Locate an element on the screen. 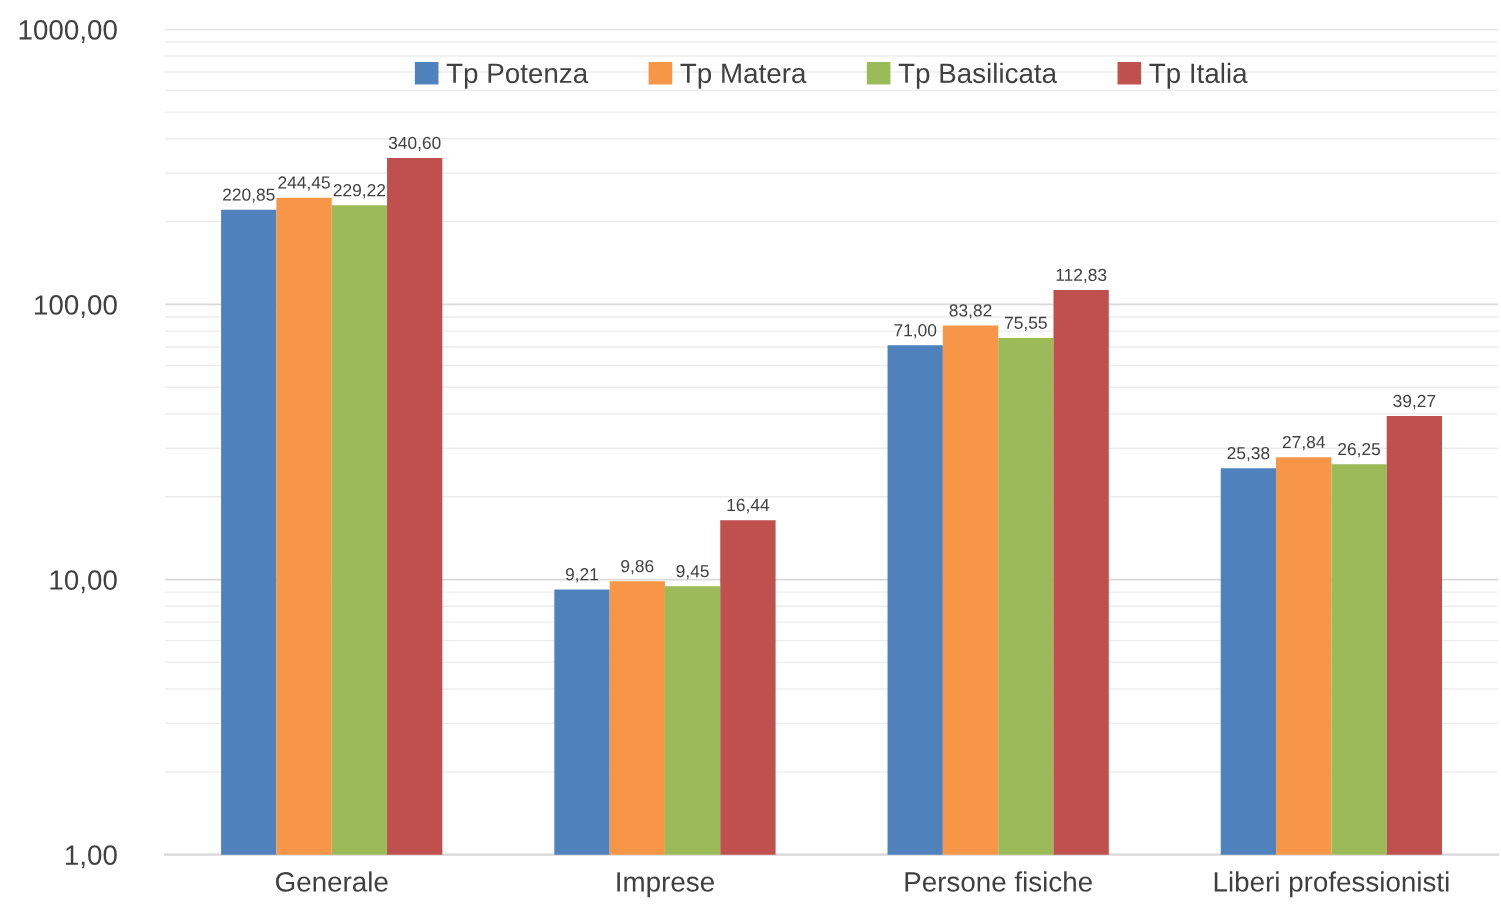 This screenshot has width=1501, height=917. data-label: 244,45 is located at coordinates (304, 183).